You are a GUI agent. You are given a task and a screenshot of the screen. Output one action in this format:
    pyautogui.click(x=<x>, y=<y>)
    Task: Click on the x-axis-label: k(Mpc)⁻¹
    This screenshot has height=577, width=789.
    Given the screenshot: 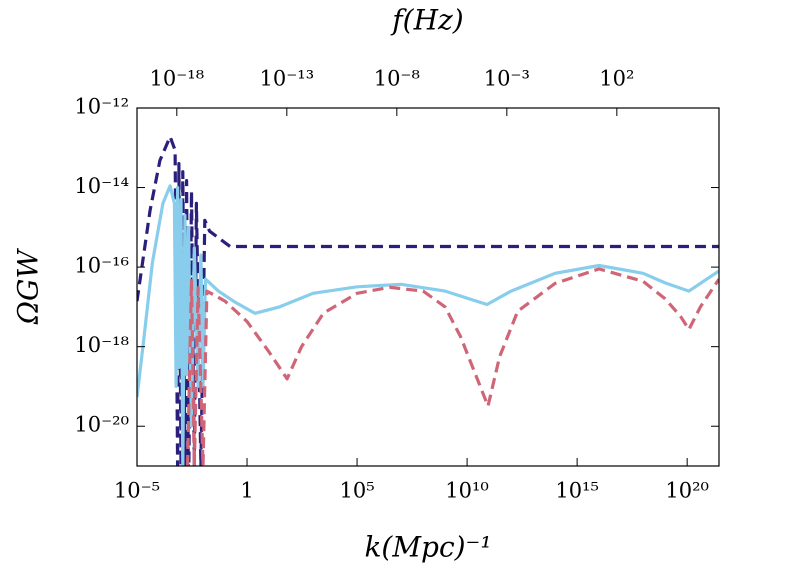 What is the action you would take?
    pyautogui.click(x=427, y=547)
    